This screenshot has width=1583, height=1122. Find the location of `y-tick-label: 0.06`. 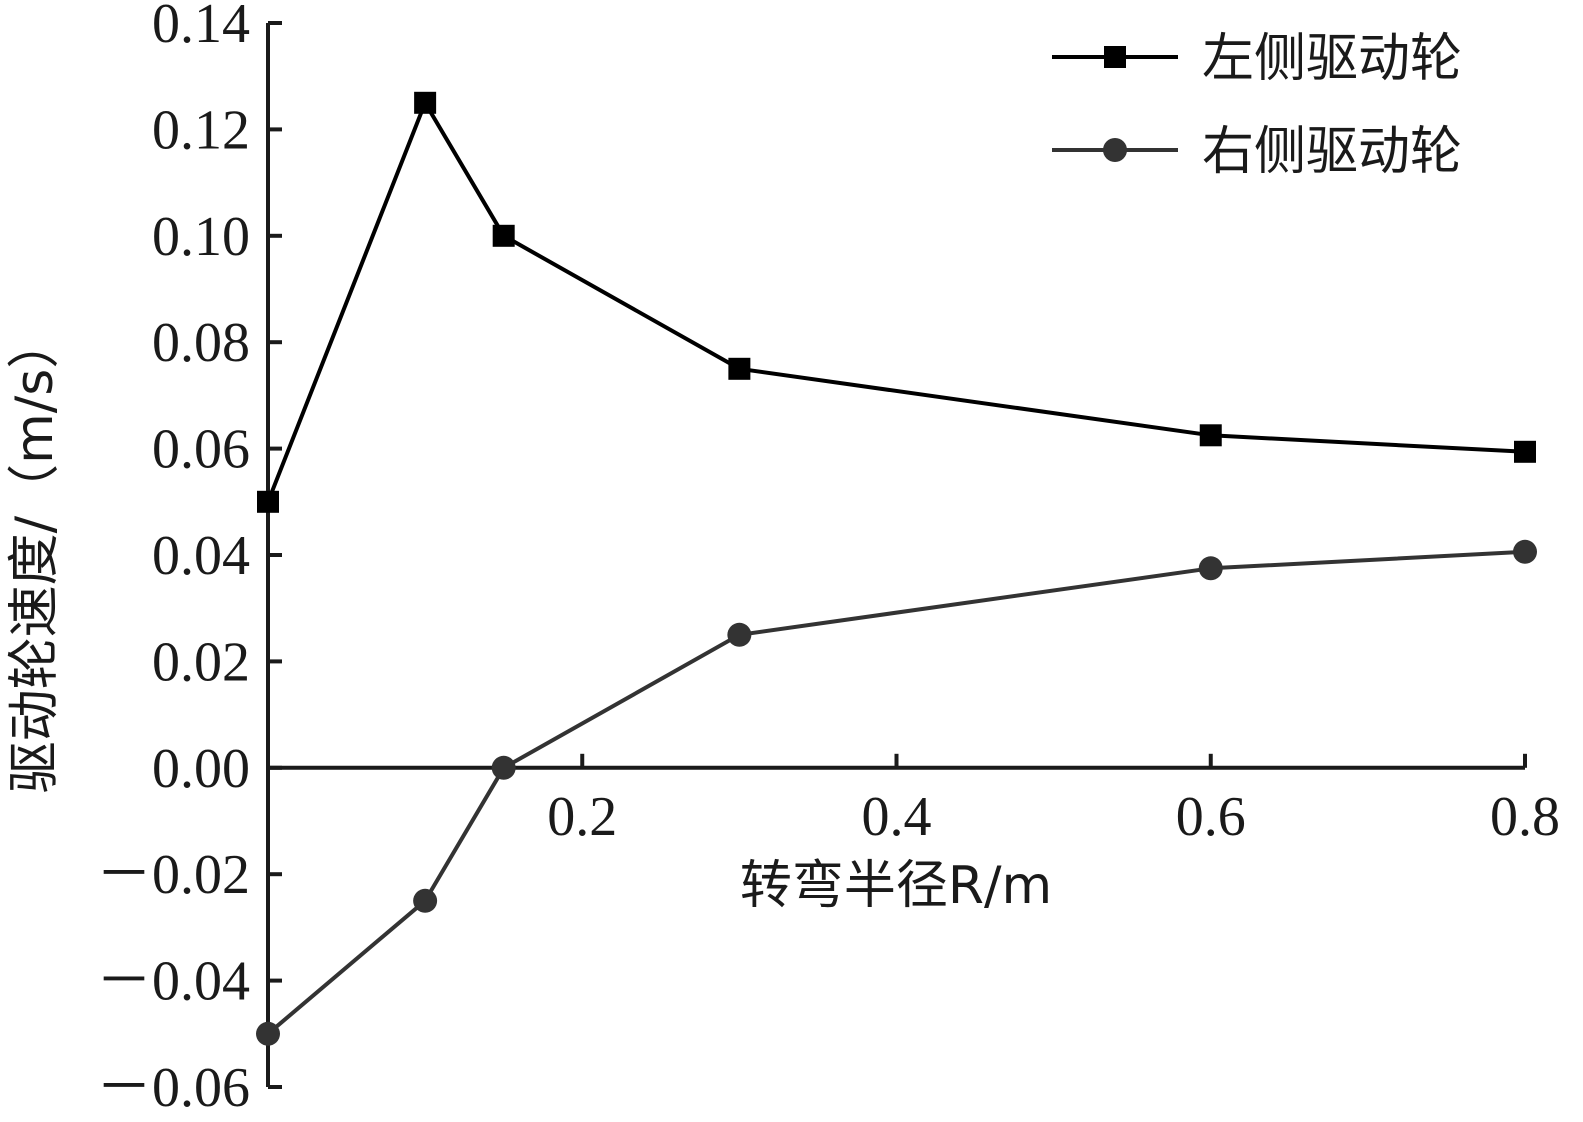

y-tick-label: 0.06 is located at coordinates (201, 450).